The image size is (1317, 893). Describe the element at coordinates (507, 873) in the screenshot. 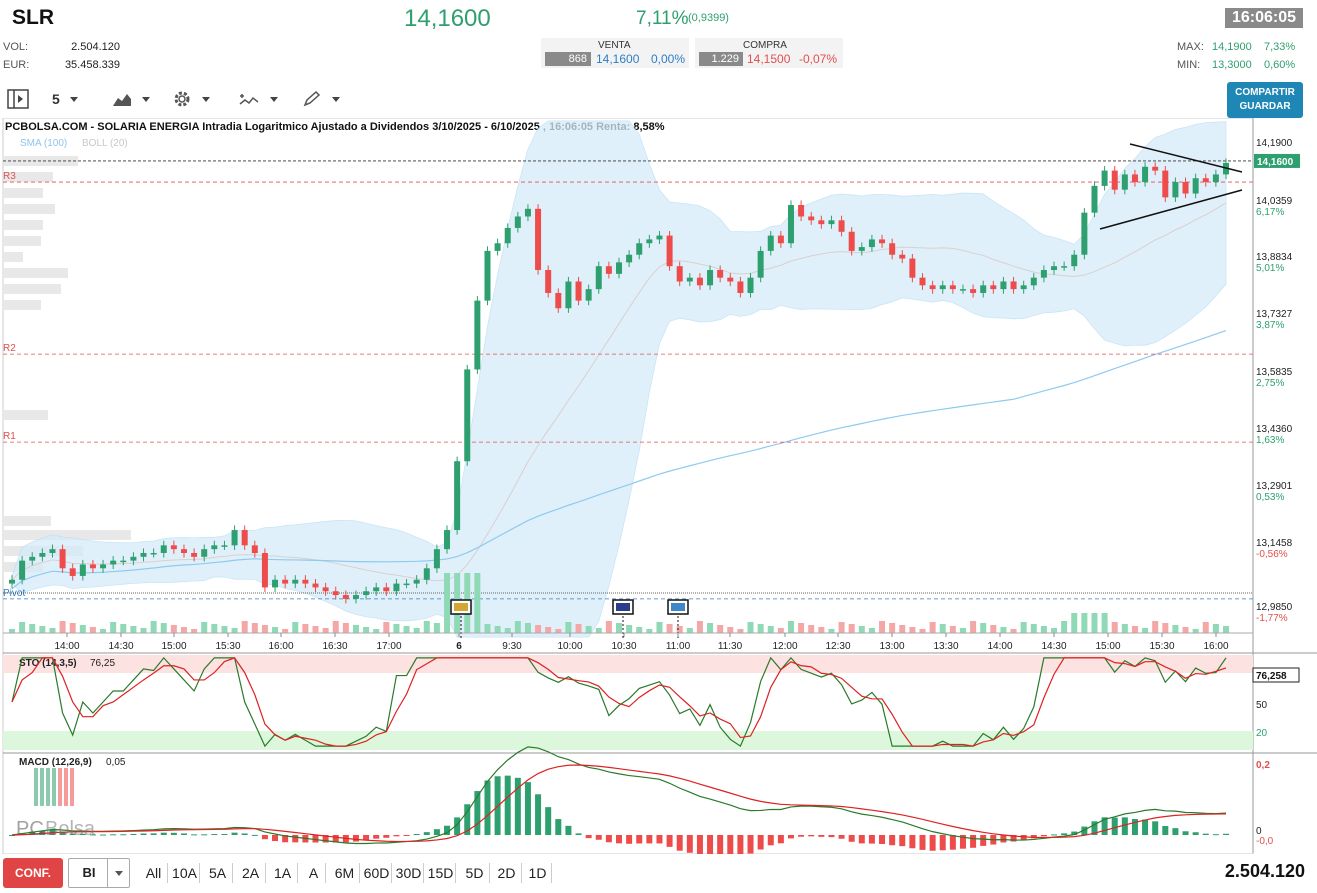

I see `range-button-2d: 2D` at that location.